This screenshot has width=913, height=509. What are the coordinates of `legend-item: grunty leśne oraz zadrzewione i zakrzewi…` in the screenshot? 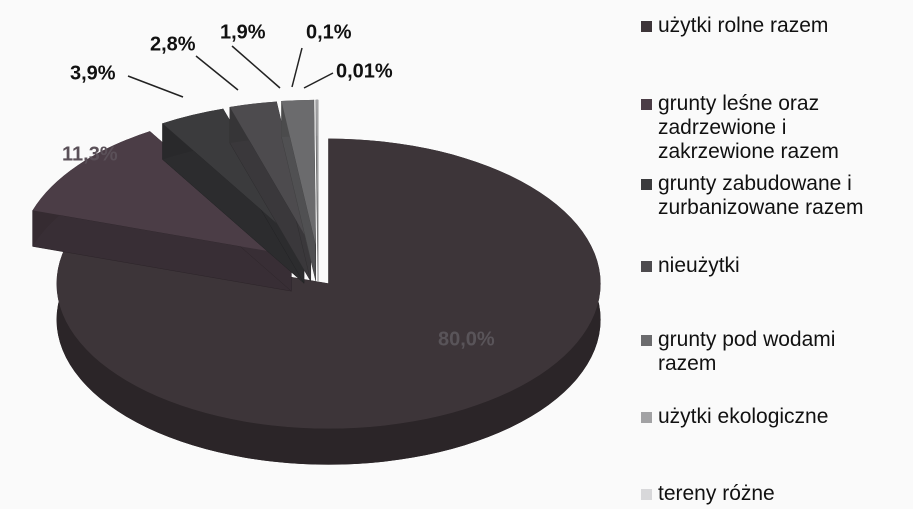 It's located at (747, 128).